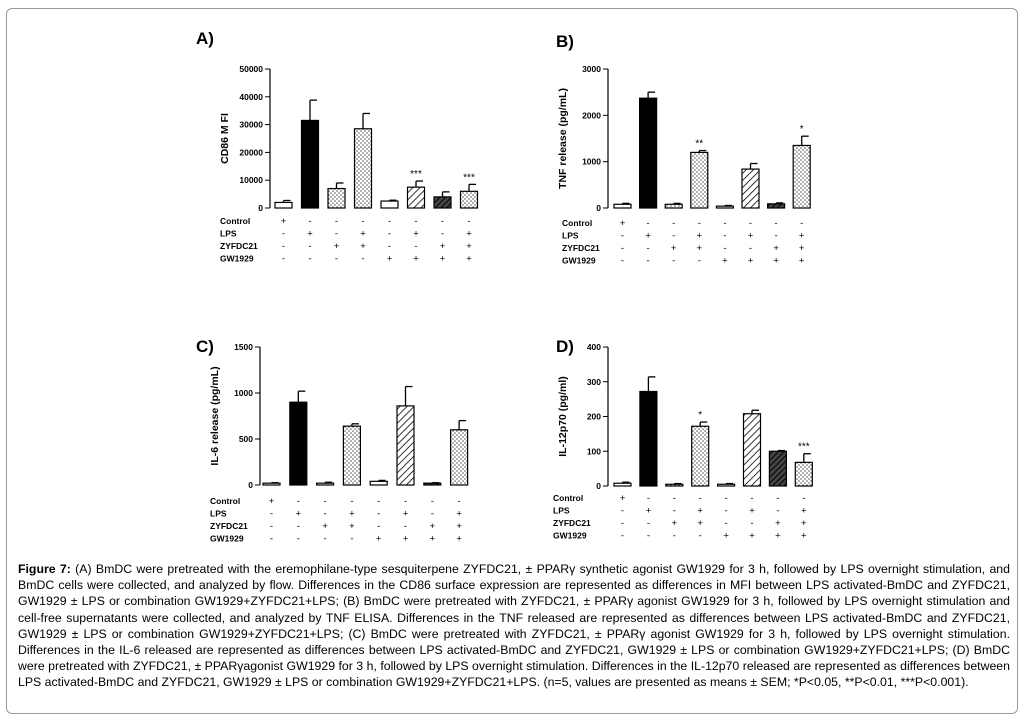 Image resolution: width=1025 pixels, height=720 pixels. What do you see at coordinates (251, 97) in the screenshot?
I see `y-tick-label: 40000` at bounding box center [251, 97].